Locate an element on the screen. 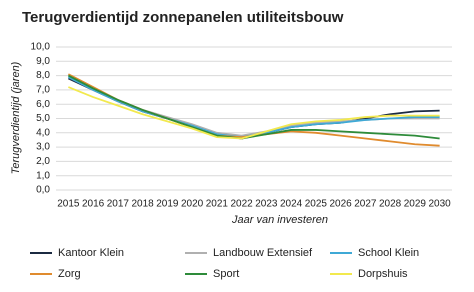 The width and height of the screenshot is (474, 292). y-tick-label: 2,0 is located at coordinates (43, 161).